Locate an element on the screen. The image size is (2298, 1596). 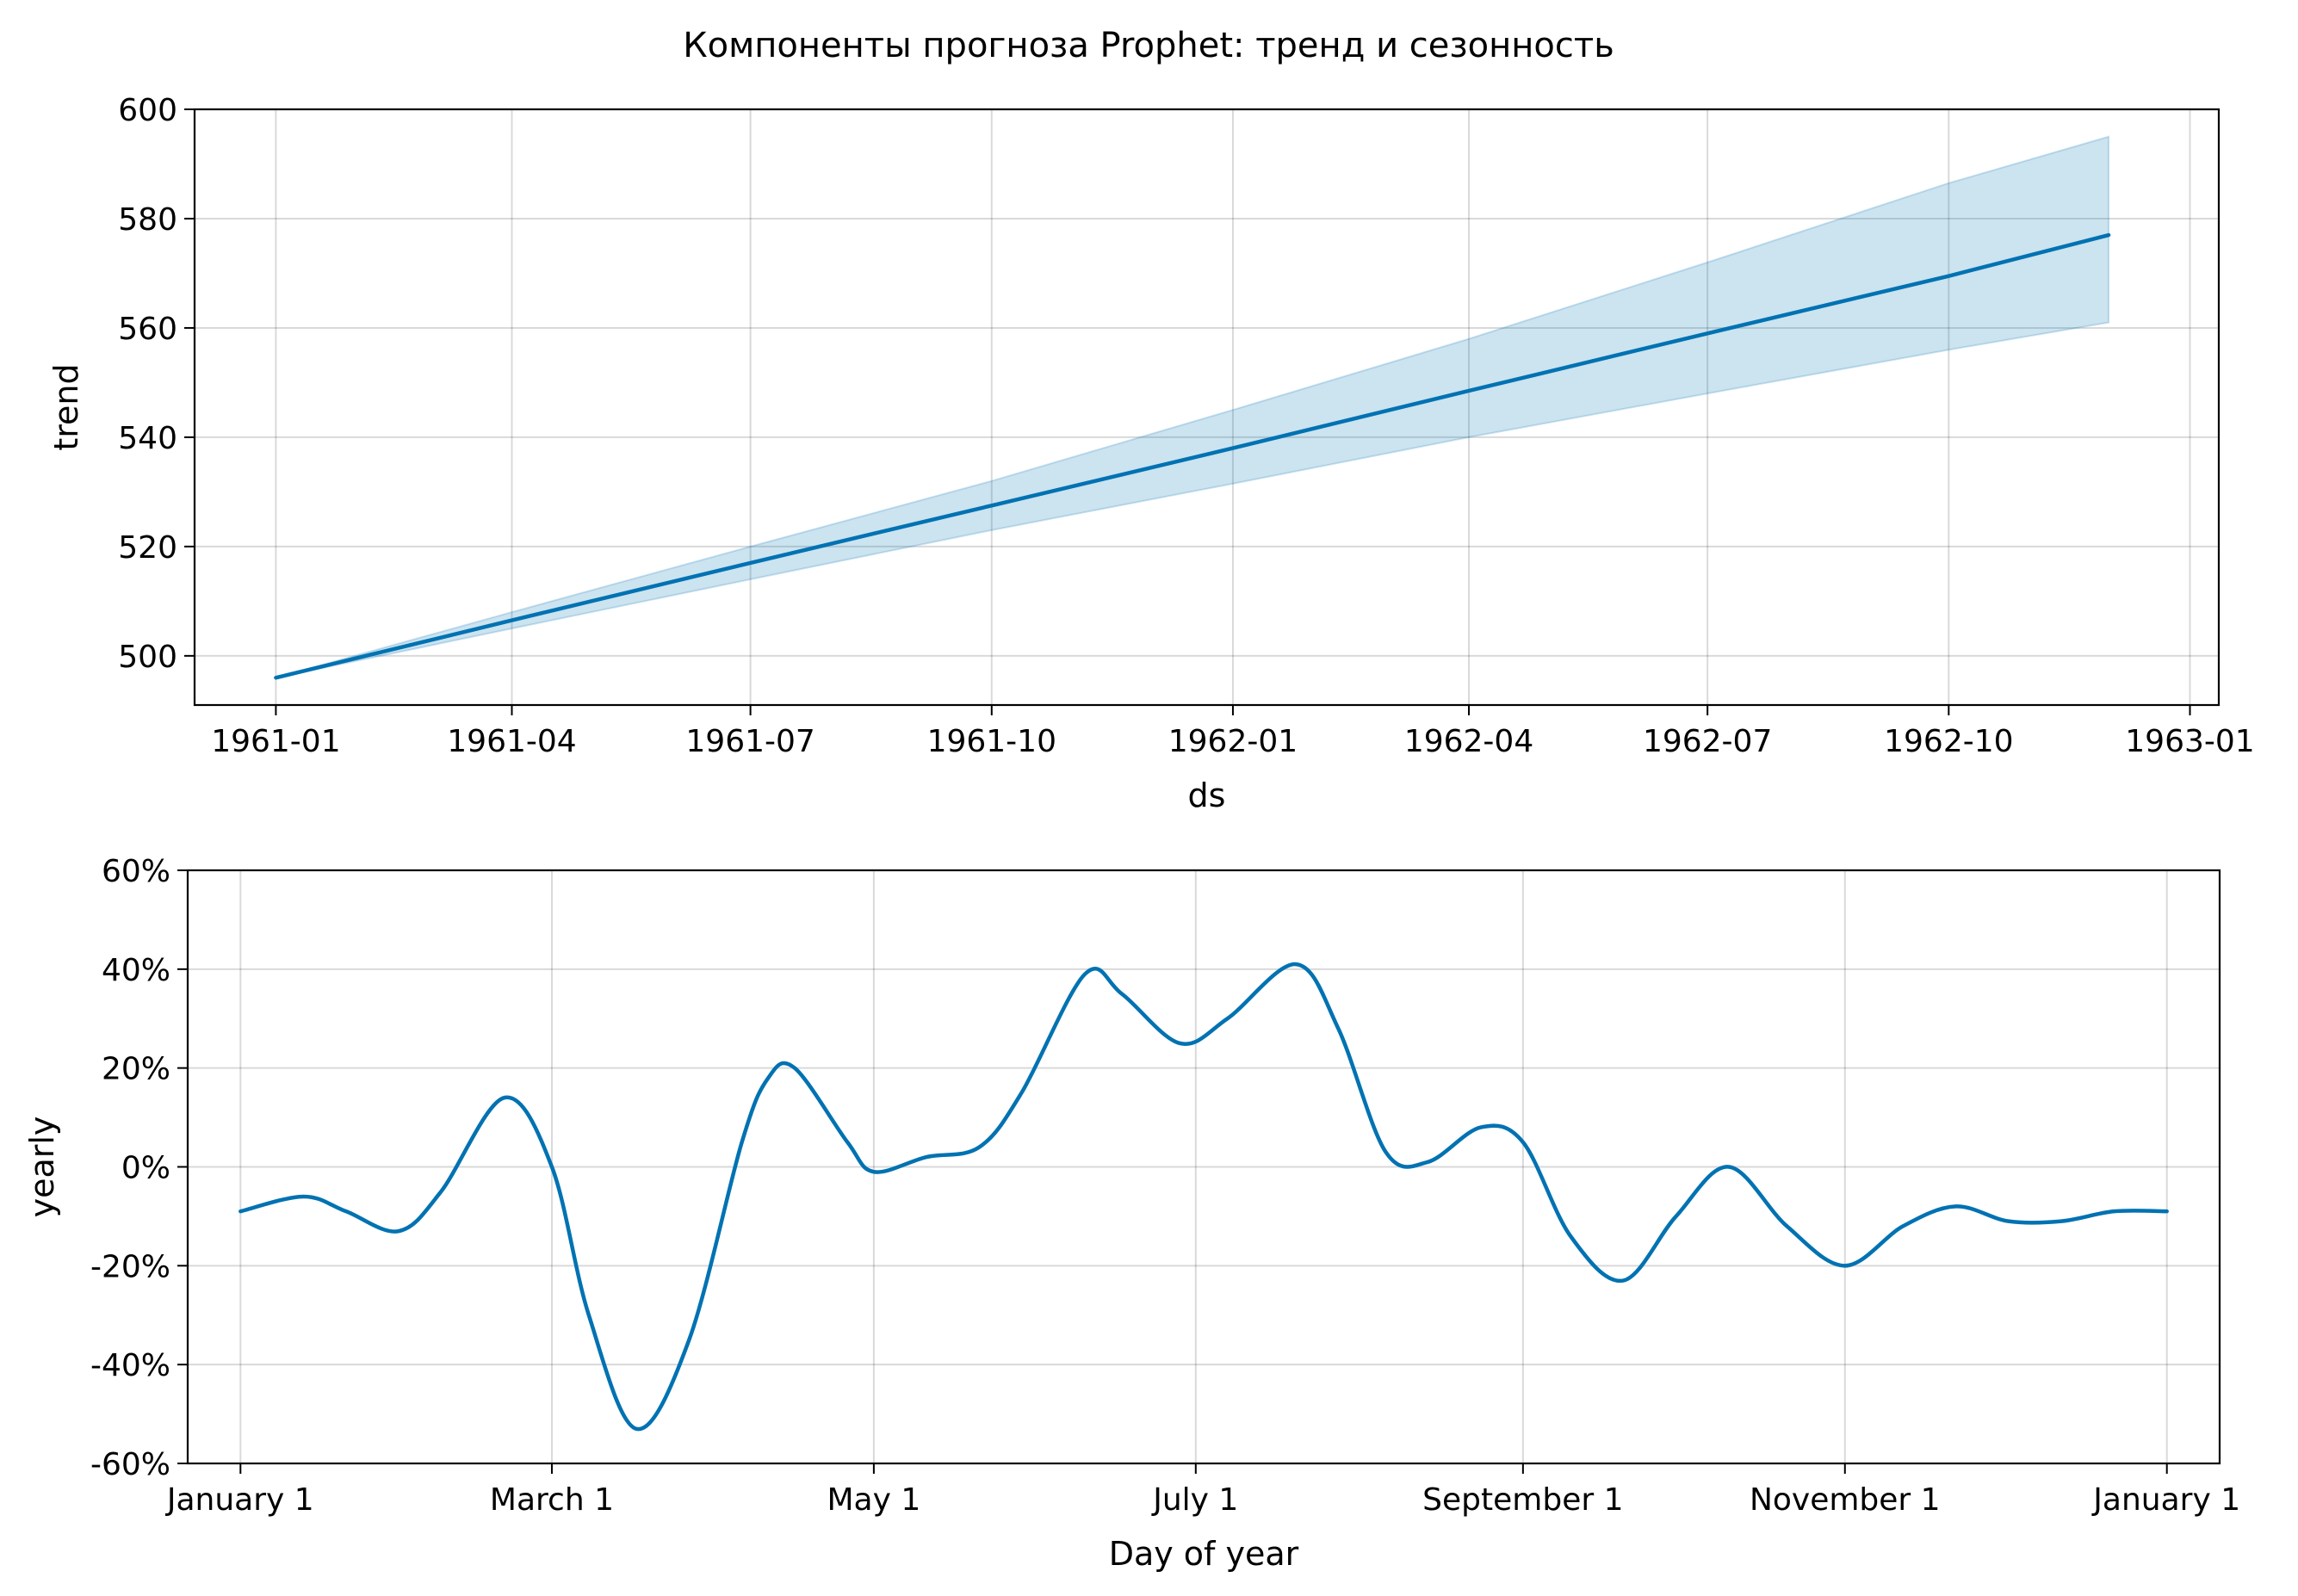
x-tick-label: 1961-07 is located at coordinates (750, 741).